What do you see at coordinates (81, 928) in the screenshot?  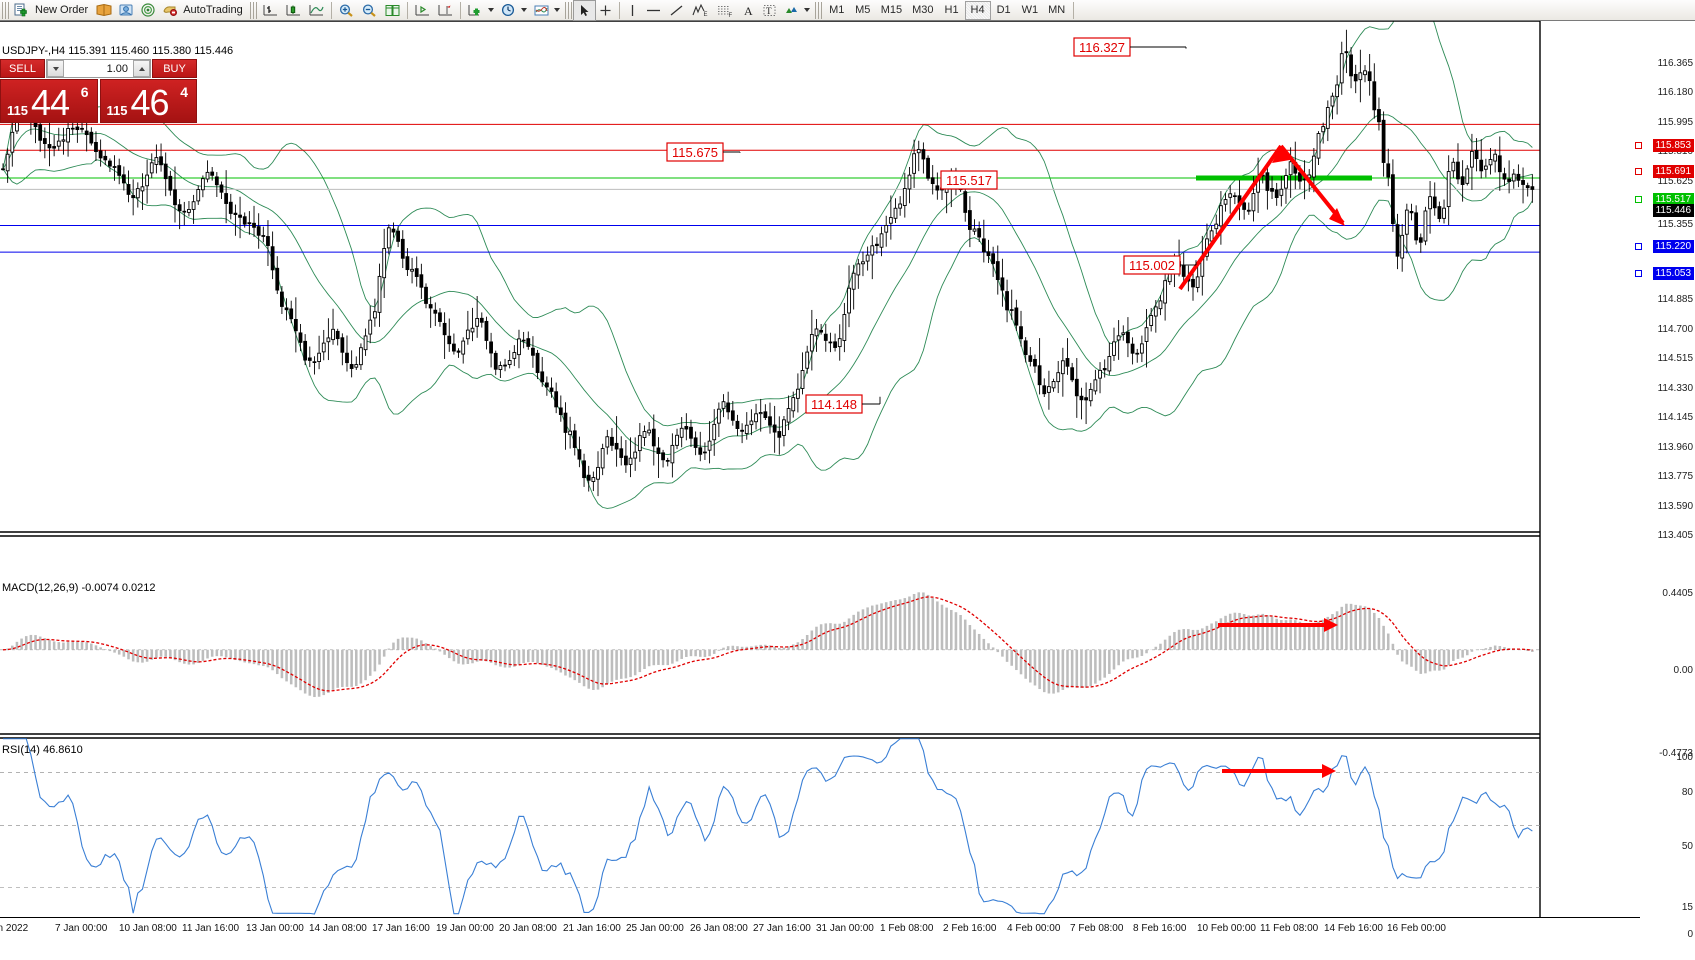 I see `time-tick: 7 Jan 00:00` at bounding box center [81, 928].